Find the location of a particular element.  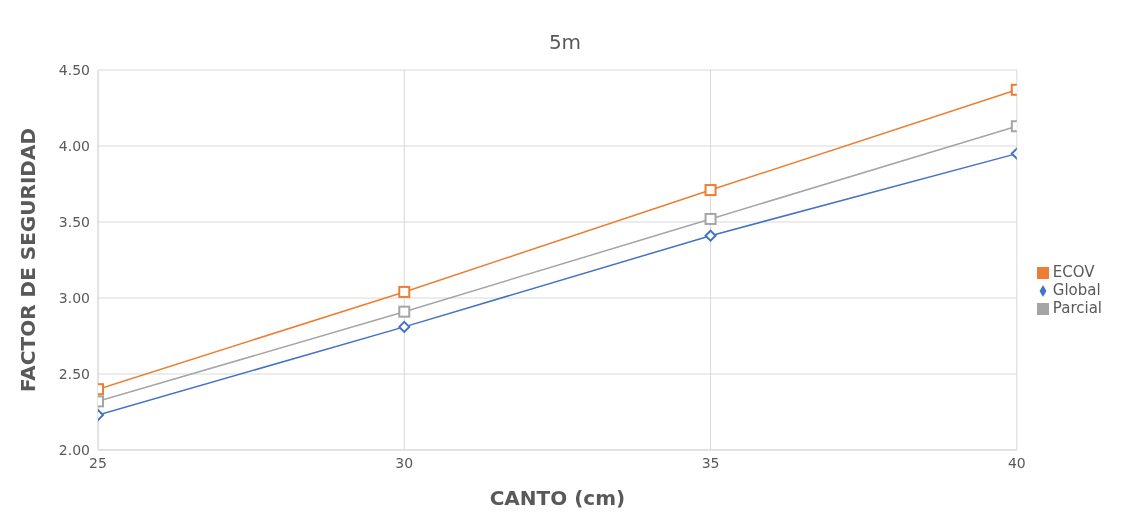

y-tick-label: 2.50 is located at coordinates (74, 373).